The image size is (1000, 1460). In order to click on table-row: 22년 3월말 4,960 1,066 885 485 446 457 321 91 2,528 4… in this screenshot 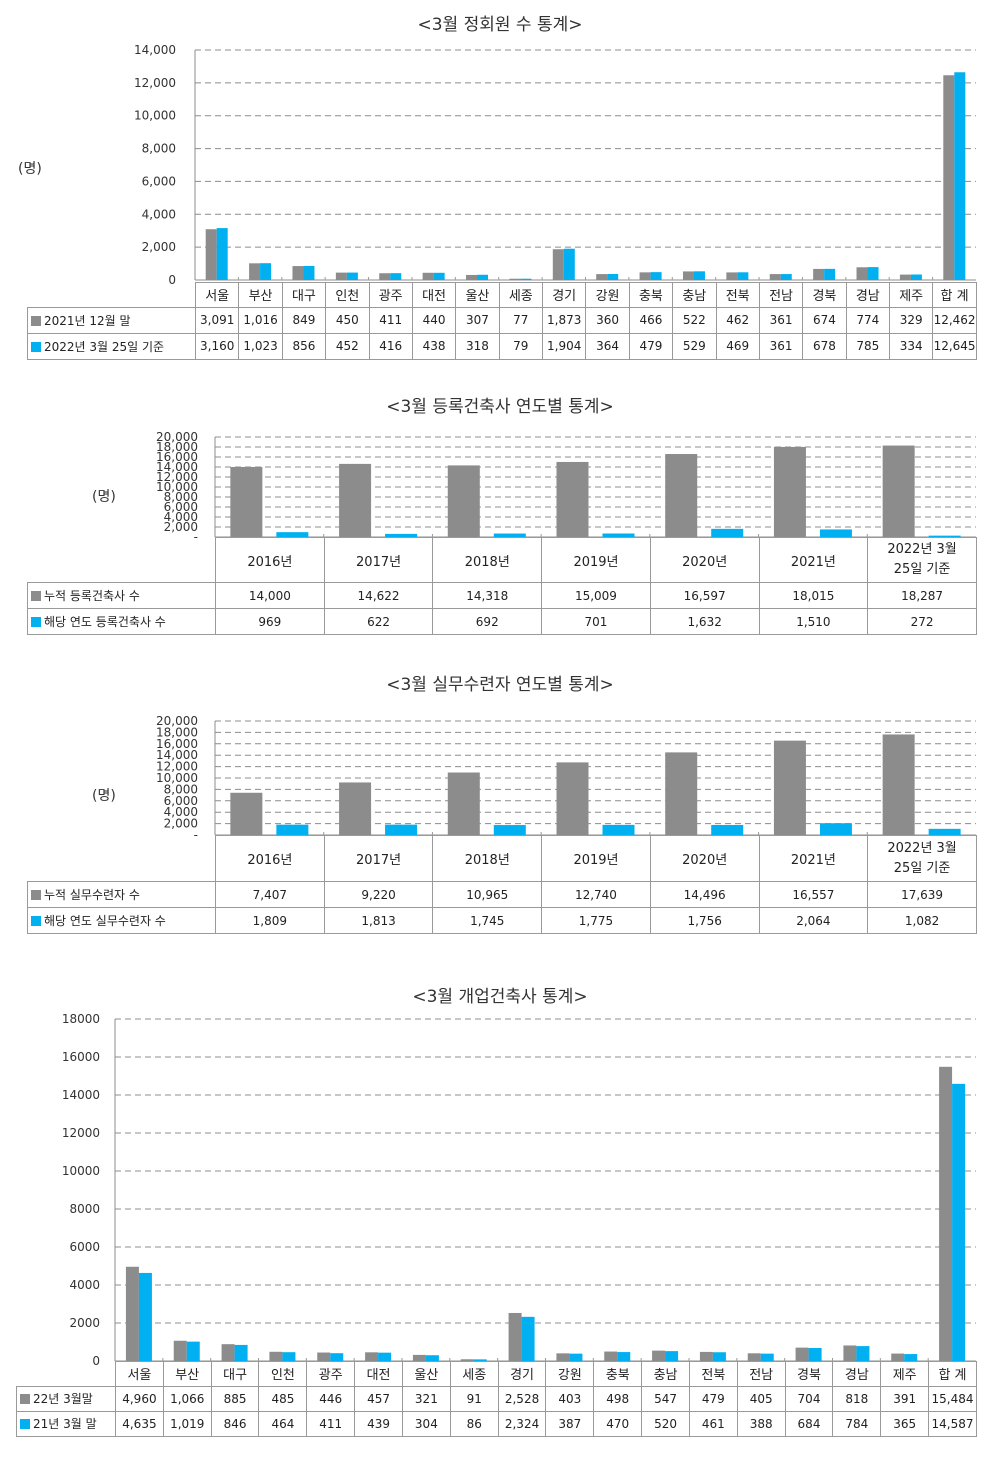, I will do `click(496, 1398)`.